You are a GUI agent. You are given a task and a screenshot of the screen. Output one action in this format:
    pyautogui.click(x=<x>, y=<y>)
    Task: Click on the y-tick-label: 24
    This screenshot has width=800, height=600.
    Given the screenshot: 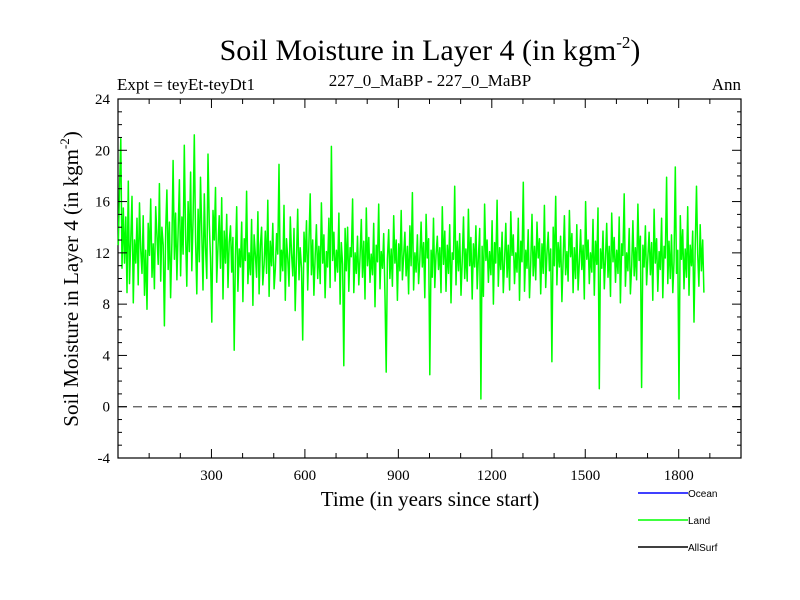 What is the action you would take?
    pyautogui.click(x=103, y=100)
    